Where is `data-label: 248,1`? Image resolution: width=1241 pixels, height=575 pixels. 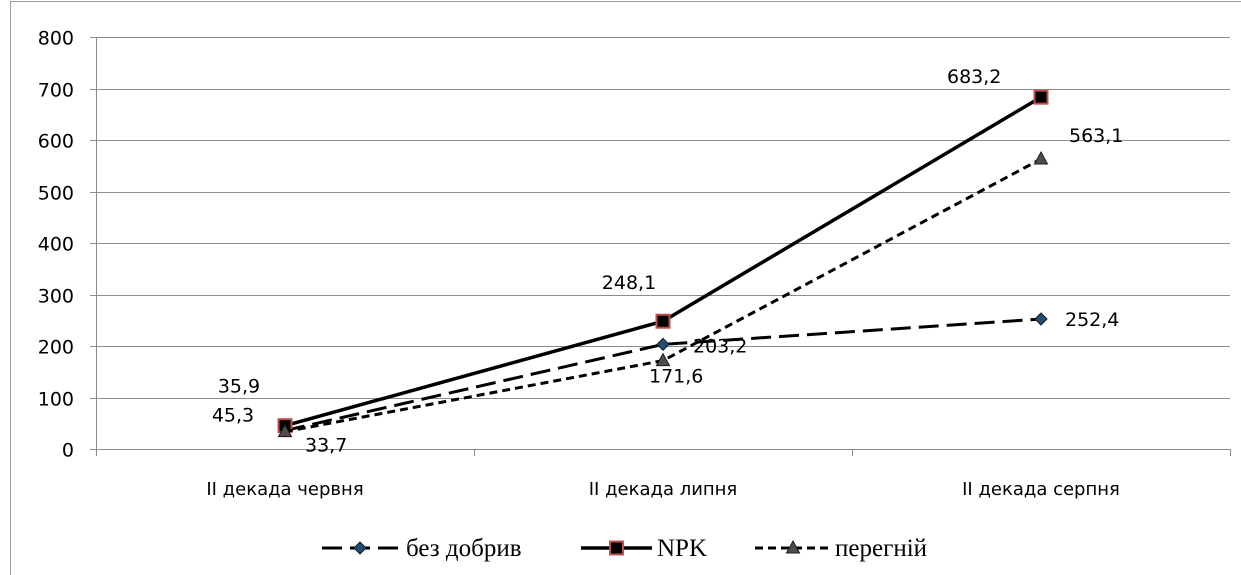 data-label: 248,1 is located at coordinates (629, 283).